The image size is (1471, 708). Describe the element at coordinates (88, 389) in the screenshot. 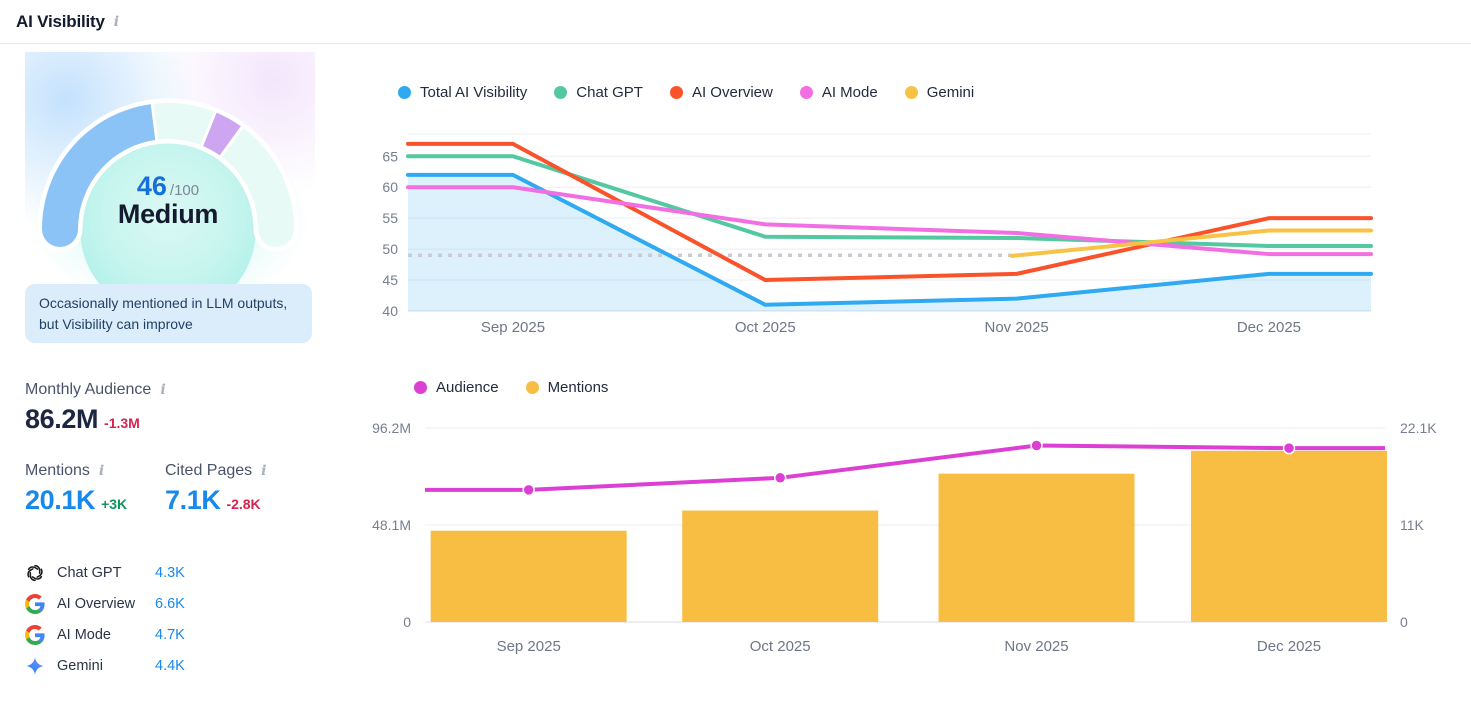

I see `monthly-audience-label: Monthly Audience` at that location.